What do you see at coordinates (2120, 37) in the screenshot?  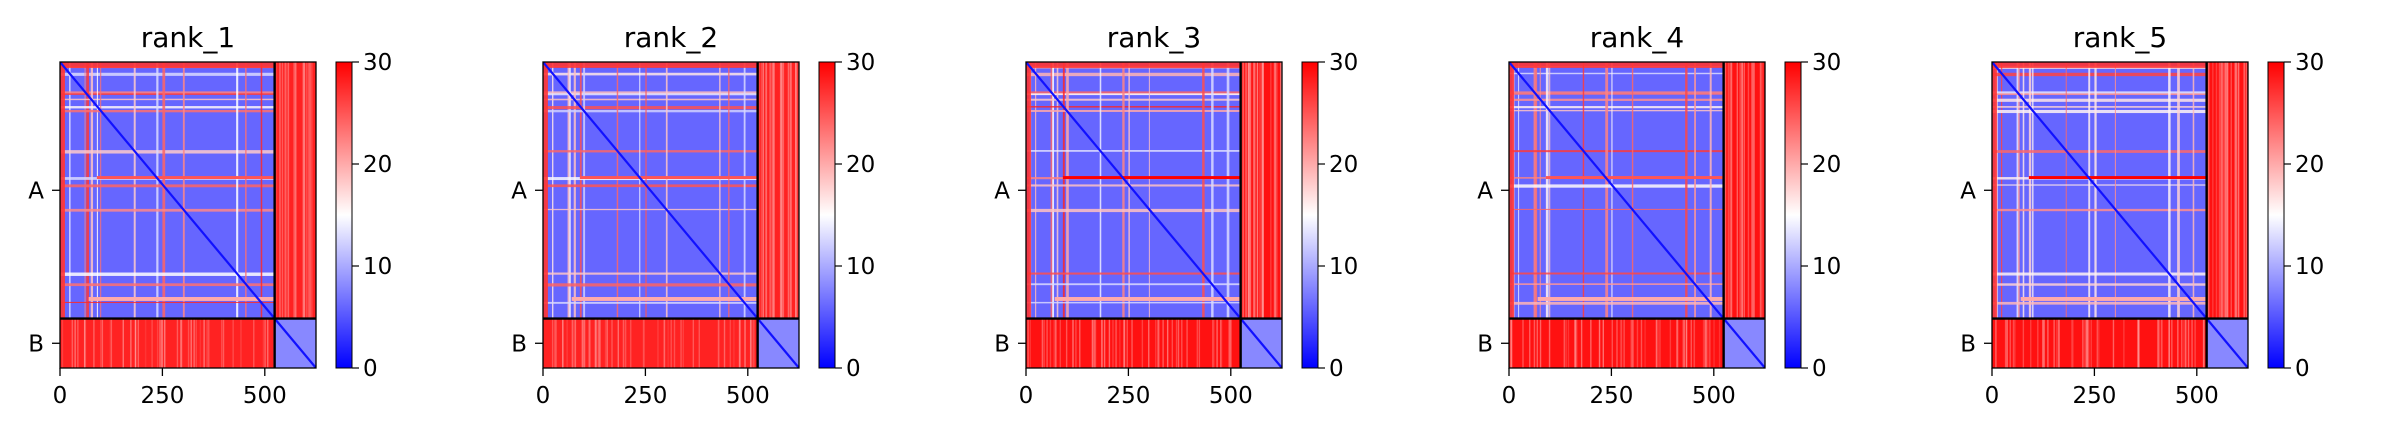 I see `chart-title: rank_5` at bounding box center [2120, 37].